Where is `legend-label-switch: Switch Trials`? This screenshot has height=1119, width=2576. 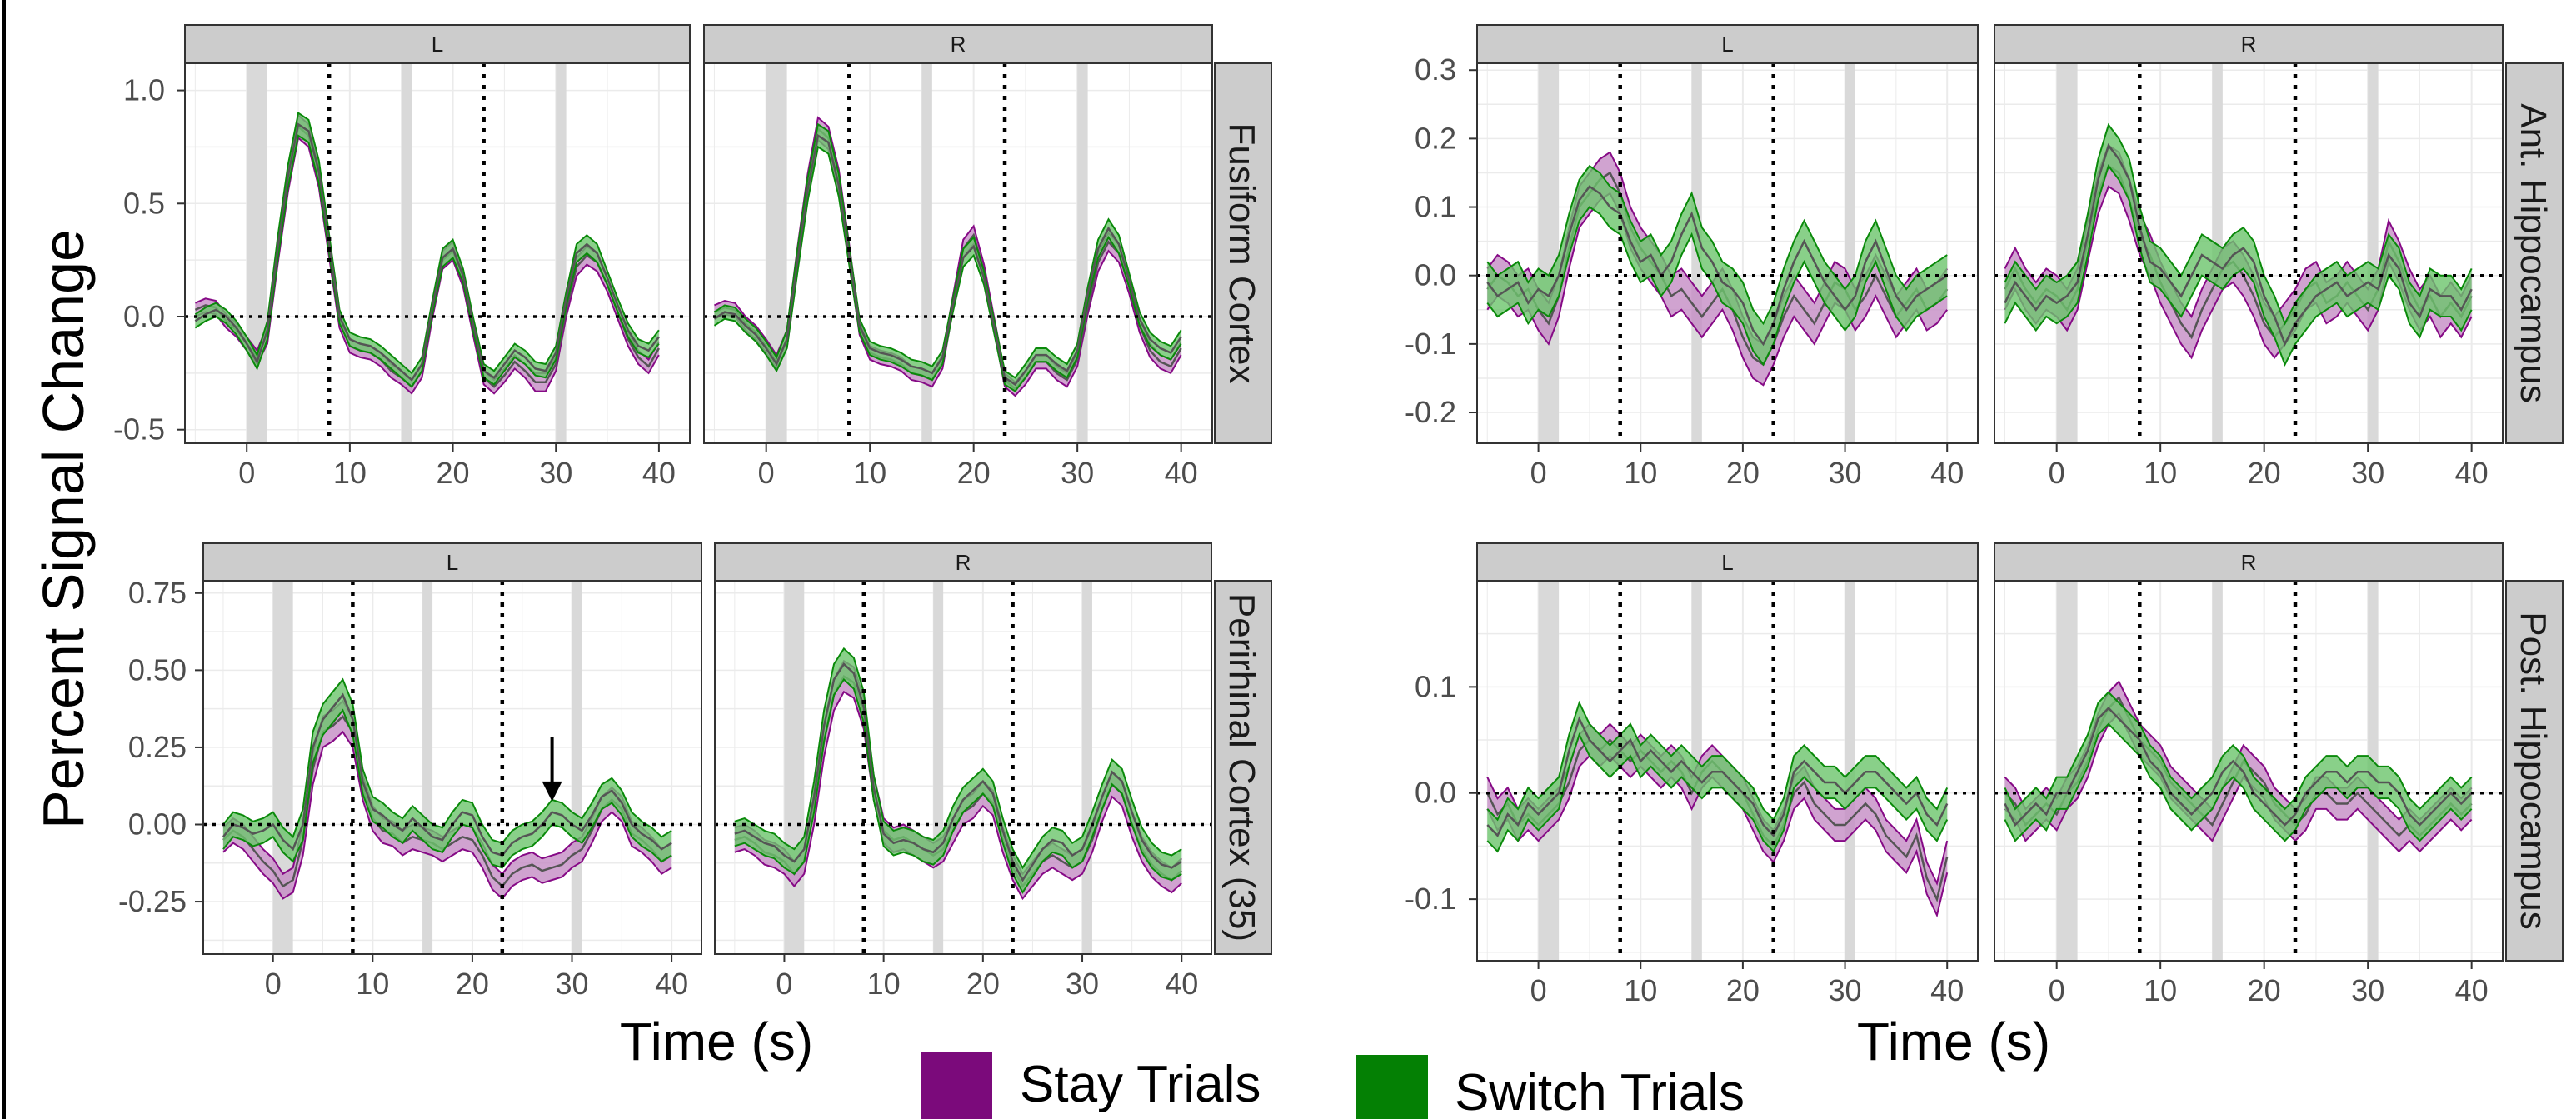
legend-label-switch: Switch Trials is located at coordinates (1600, 1091).